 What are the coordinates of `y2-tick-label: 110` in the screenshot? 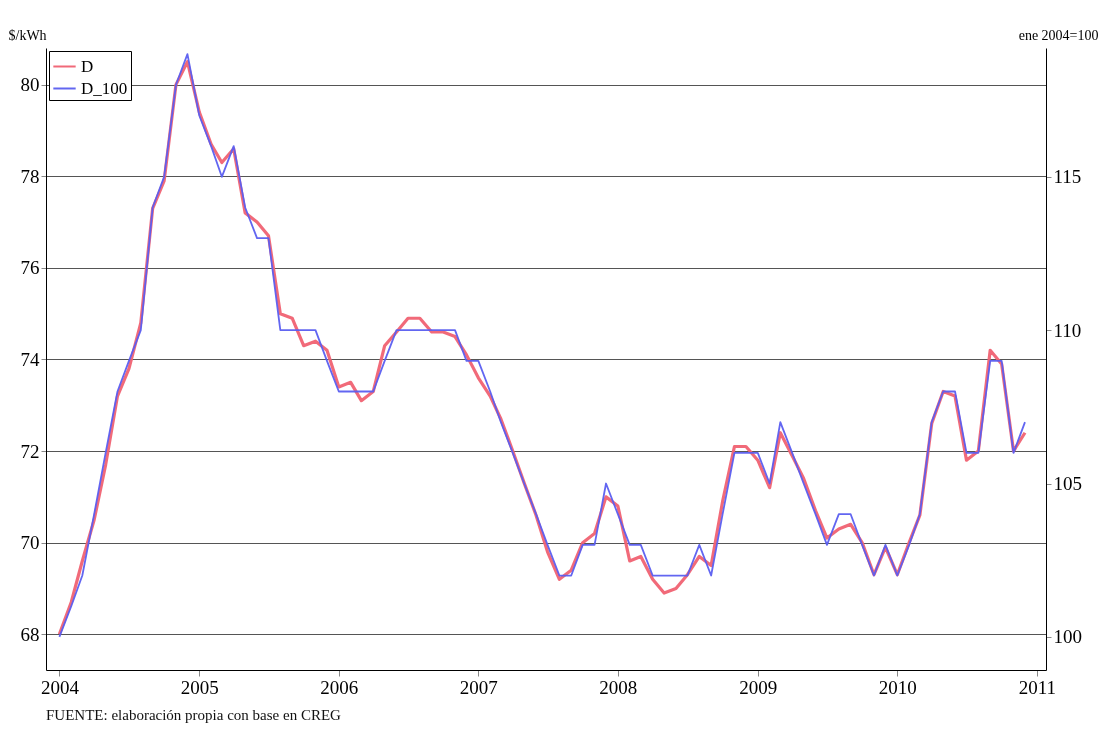 It's located at (1067, 330).